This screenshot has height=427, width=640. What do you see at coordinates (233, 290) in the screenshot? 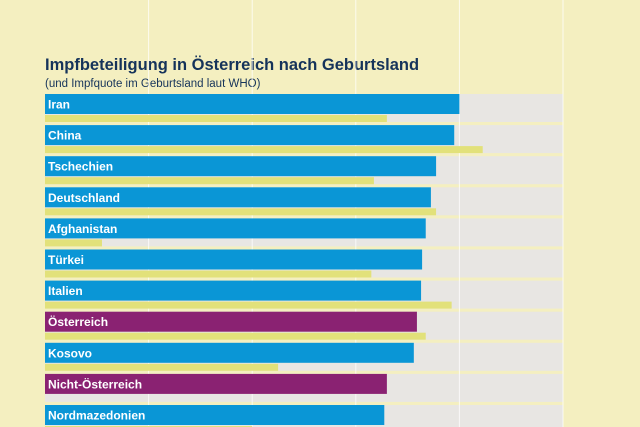
I see `bar-impfbeteiligung-italien` at bounding box center [233, 290].